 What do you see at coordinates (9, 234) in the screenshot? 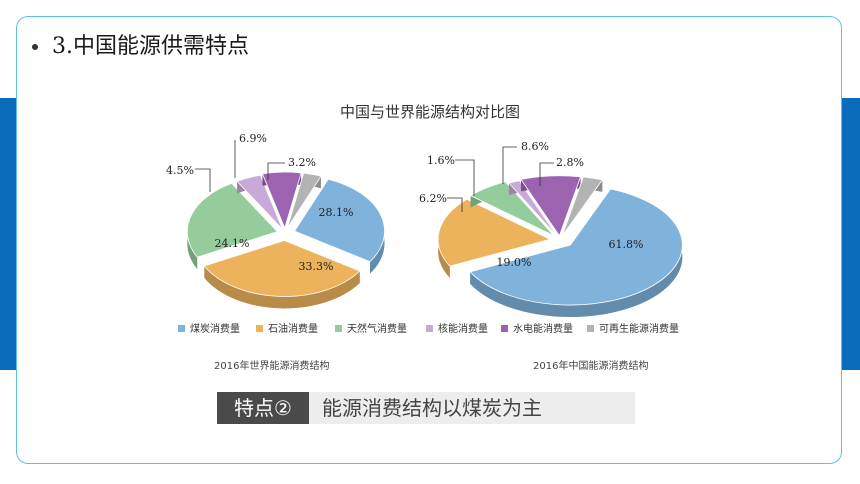
I see `left-accent-bar` at bounding box center [9, 234].